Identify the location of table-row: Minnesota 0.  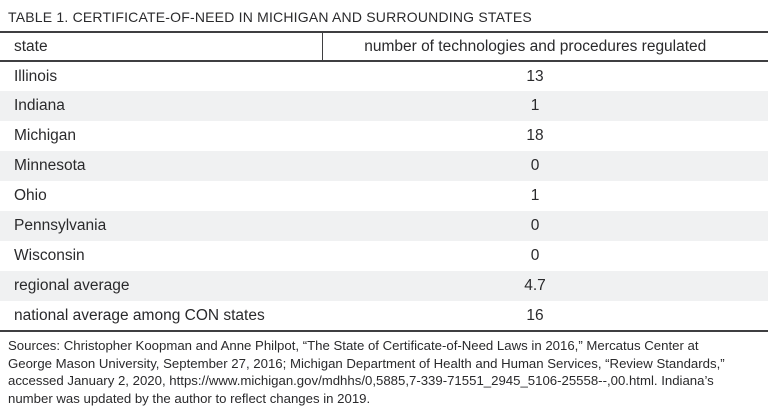
(384, 166).